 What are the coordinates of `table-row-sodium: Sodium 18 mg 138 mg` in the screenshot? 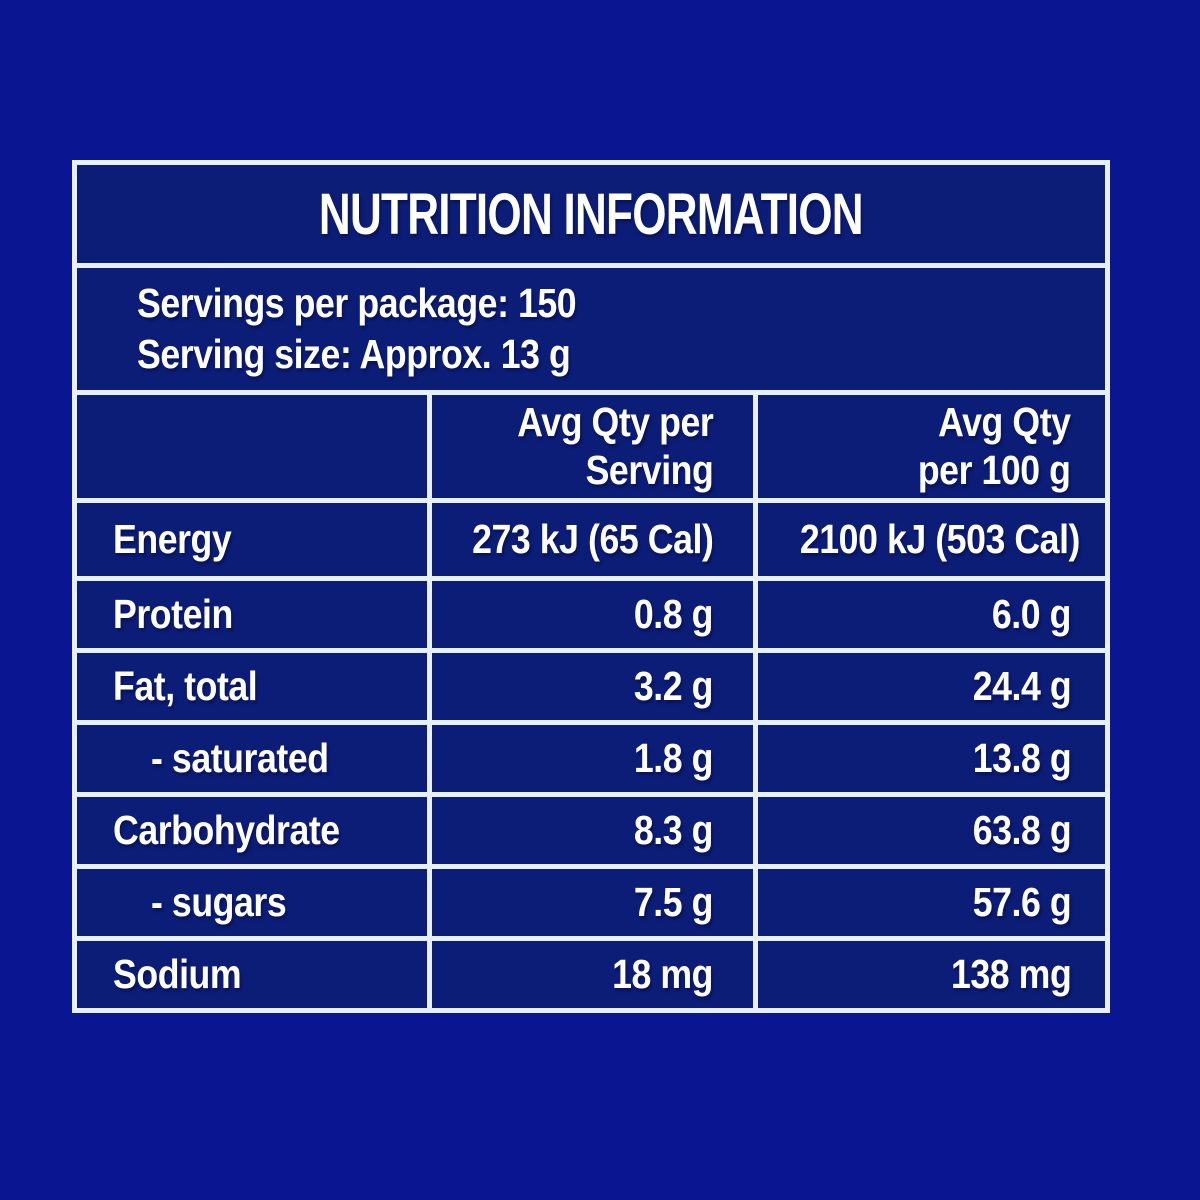 It's located at (591, 974).